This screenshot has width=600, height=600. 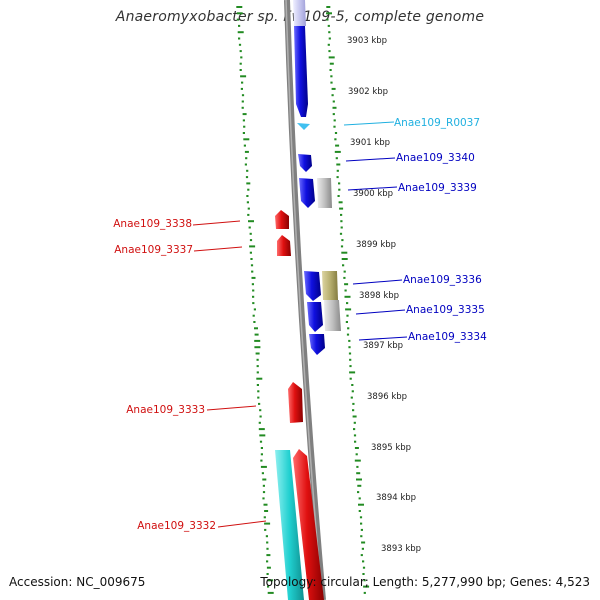 I want to click on genome-backbone-highlight, so click(x=304, y=300).